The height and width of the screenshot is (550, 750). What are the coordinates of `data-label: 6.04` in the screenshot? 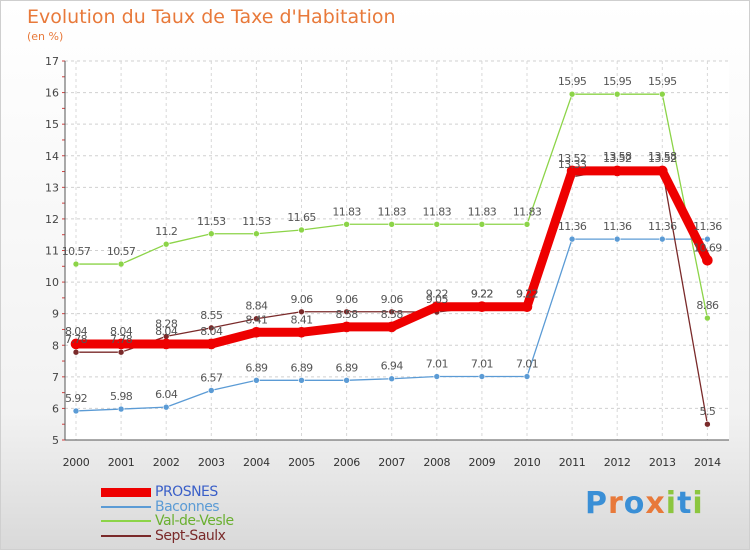 It's located at (166, 394).